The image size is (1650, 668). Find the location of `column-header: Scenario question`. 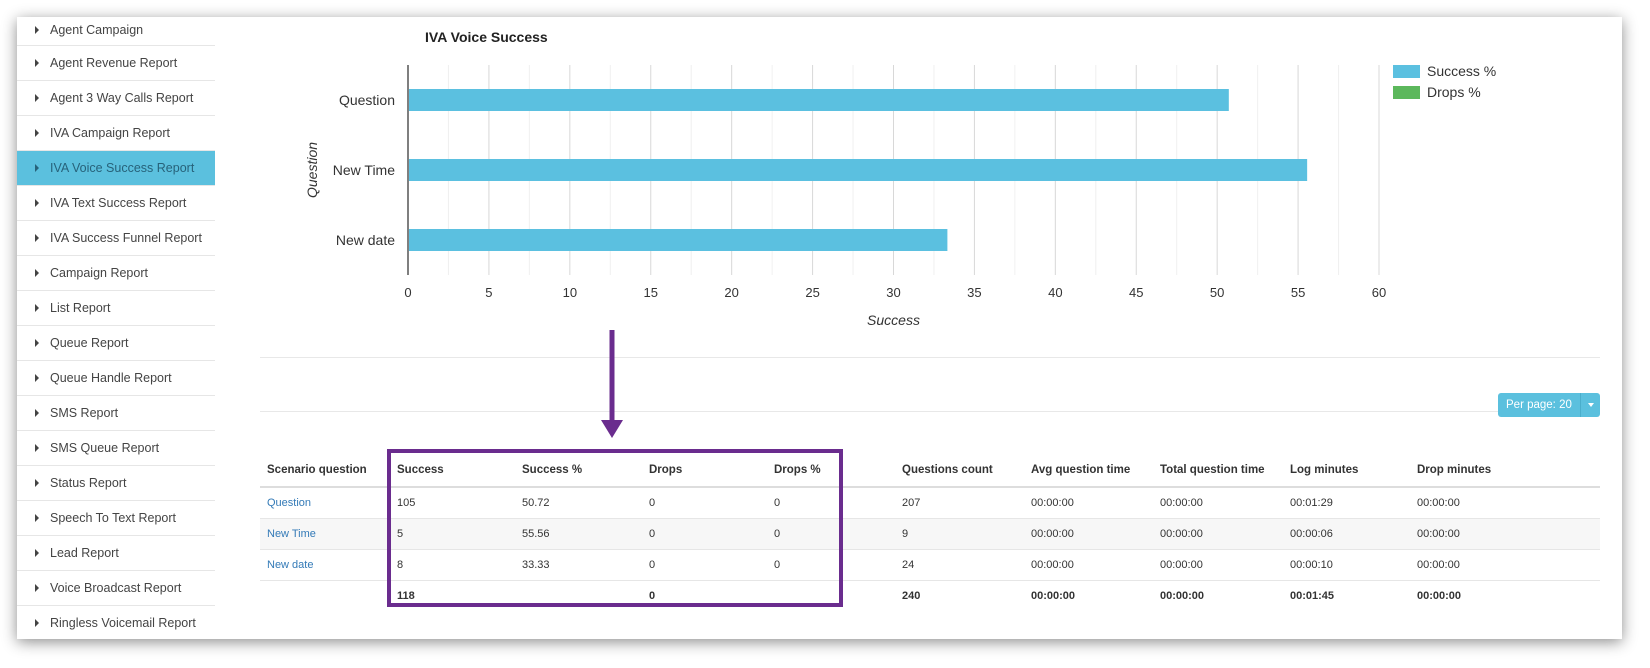

column-header: Scenario question is located at coordinates (325, 471).